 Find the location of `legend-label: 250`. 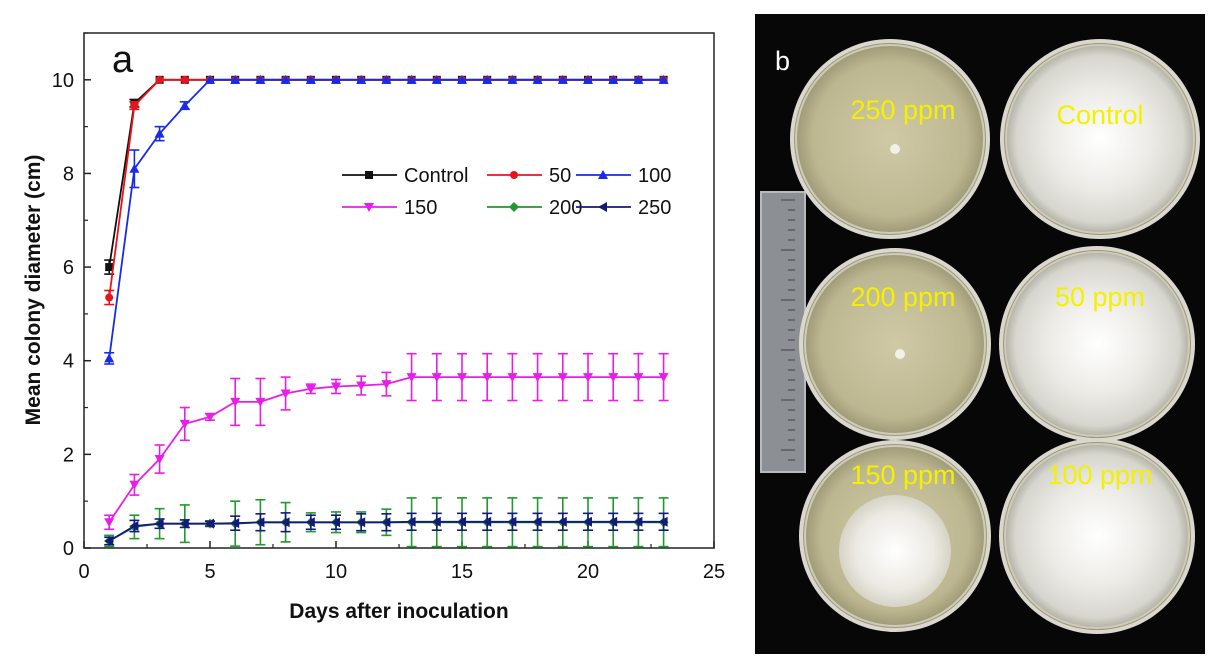

legend-label: 250 is located at coordinates (654, 208).